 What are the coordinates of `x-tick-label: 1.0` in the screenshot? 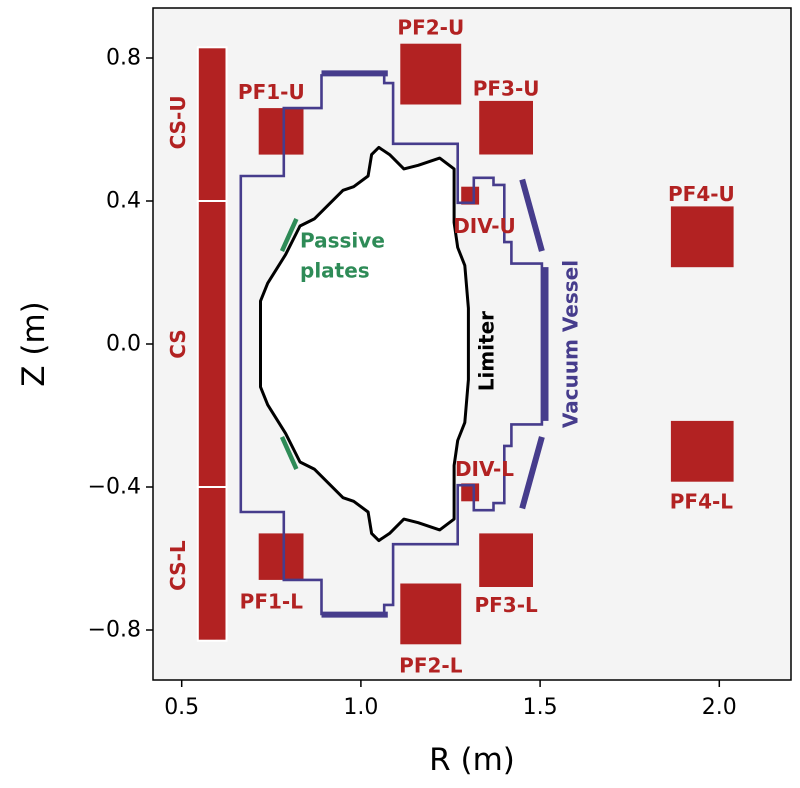 It's located at (360, 707).